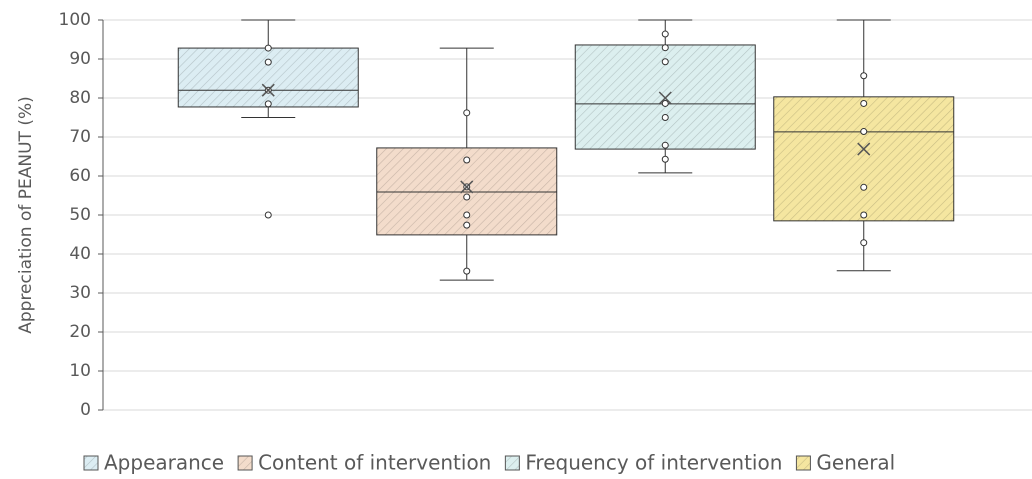 The height and width of the screenshot is (479, 1032). Describe the element at coordinates (80, 254) in the screenshot. I see `y-tick-label: 40` at that location.